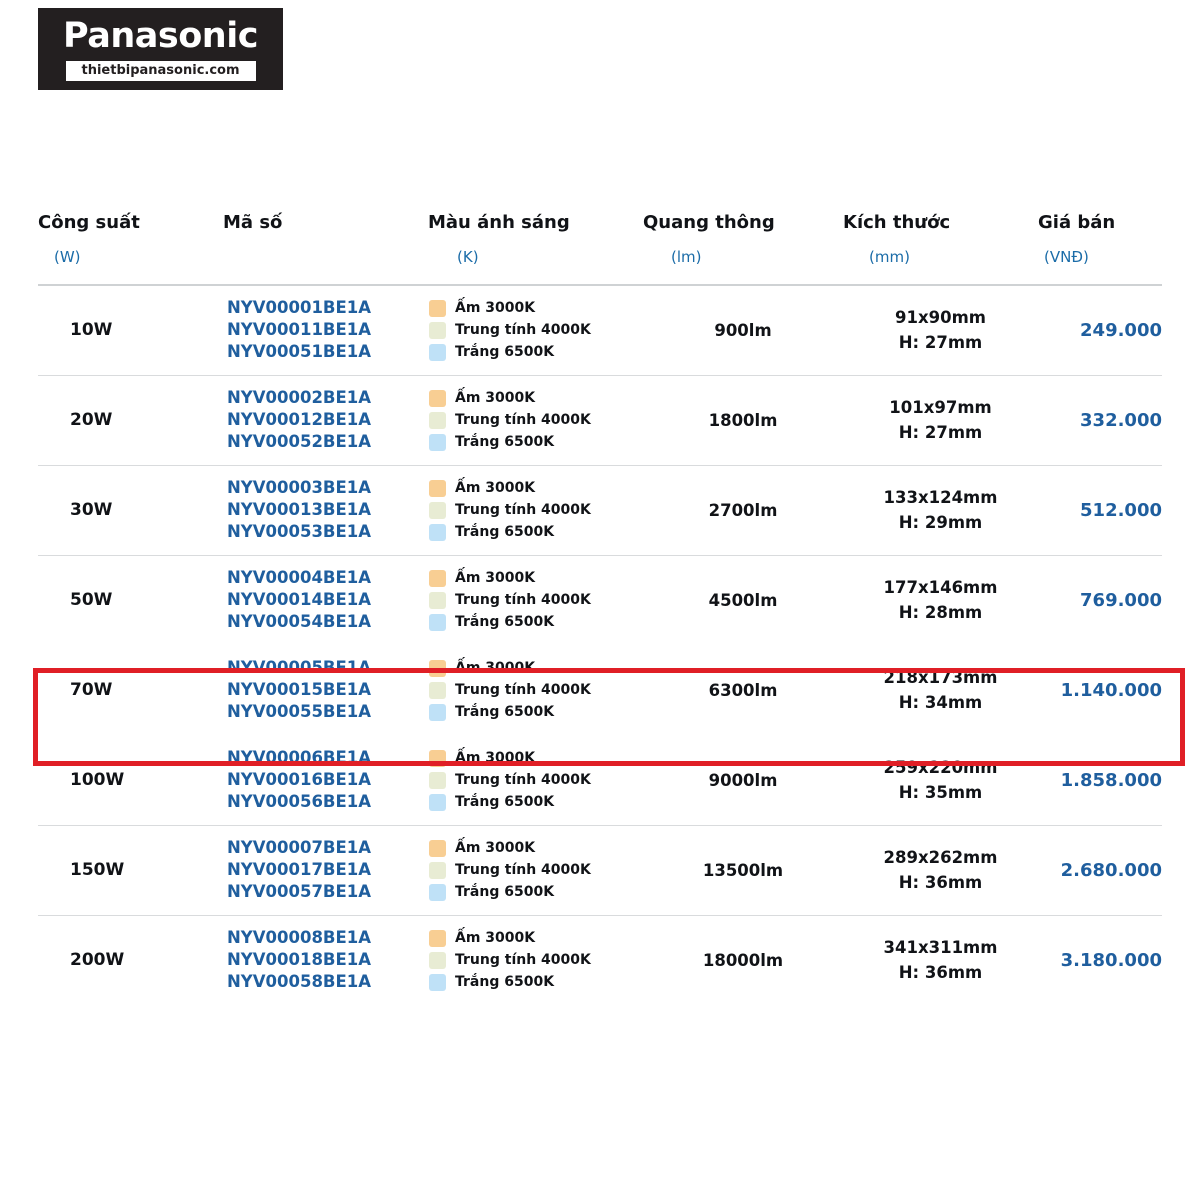 This screenshot has height=1200, width=1200. I want to click on dimension-wh: 91x90mm, so click(940, 318).